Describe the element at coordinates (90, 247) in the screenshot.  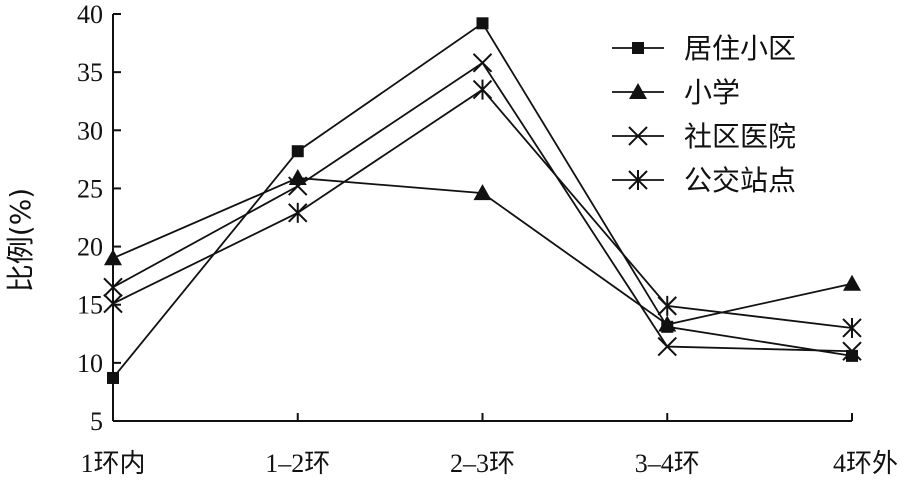
I see `y-tick-label: 20` at that location.